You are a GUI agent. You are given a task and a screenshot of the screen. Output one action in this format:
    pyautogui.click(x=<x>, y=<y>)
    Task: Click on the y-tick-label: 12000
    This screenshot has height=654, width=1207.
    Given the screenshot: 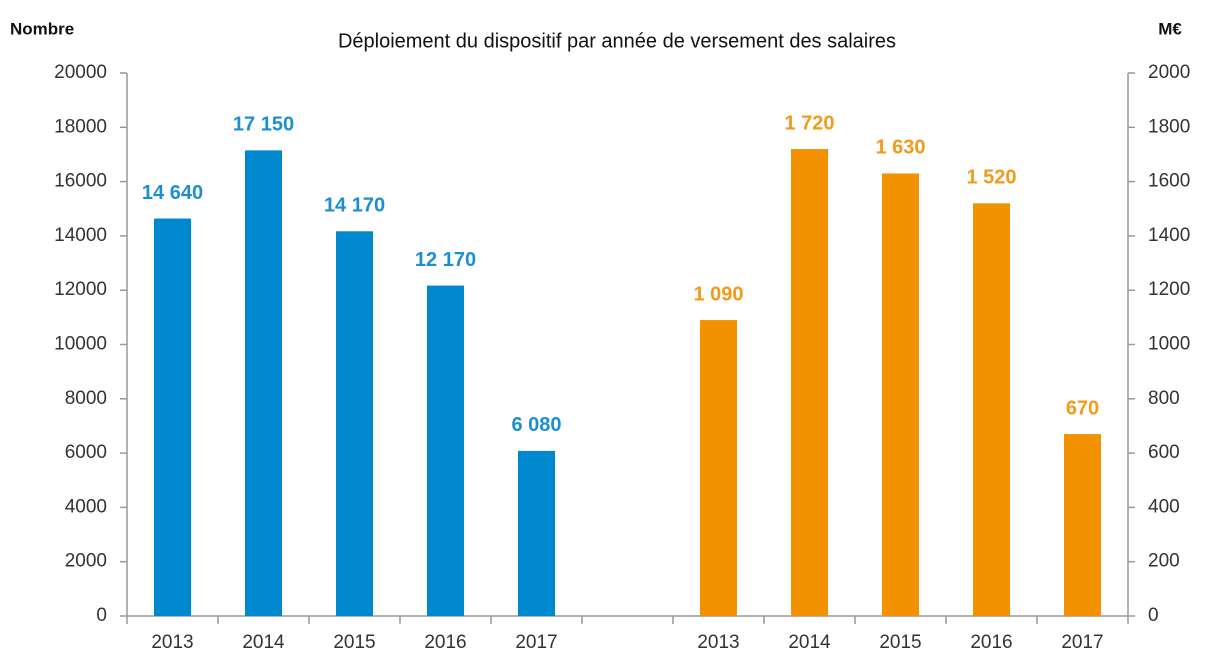 What is the action you would take?
    pyautogui.click(x=80, y=289)
    